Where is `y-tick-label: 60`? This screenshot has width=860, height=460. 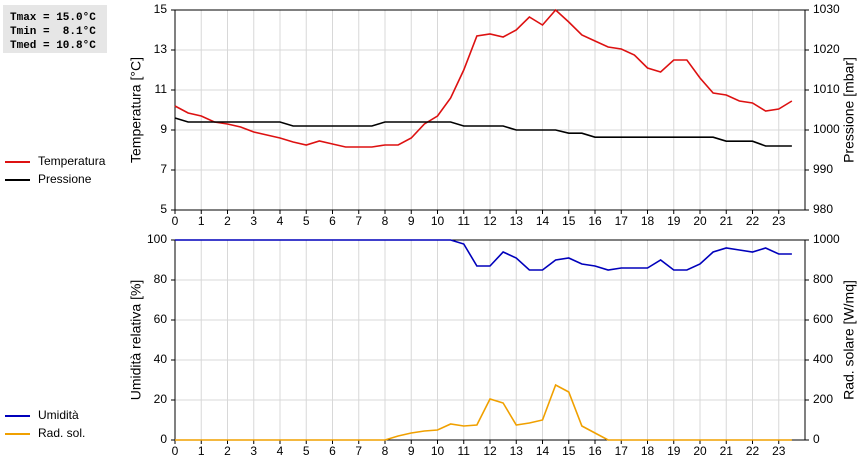
y-tick-label: 60 is located at coordinates (161, 319).